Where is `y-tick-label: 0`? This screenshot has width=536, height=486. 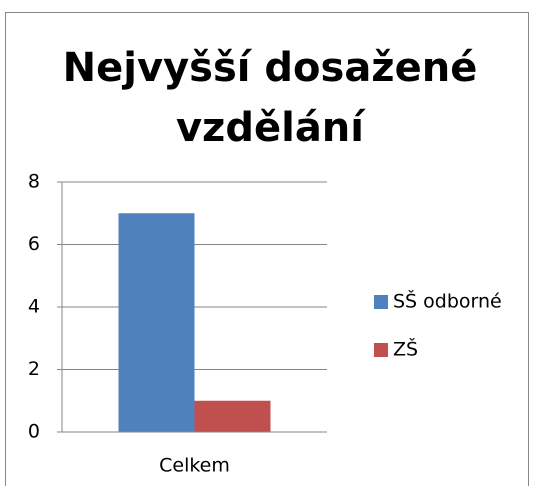 y-tick-label: 0 is located at coordinates (34, 432).